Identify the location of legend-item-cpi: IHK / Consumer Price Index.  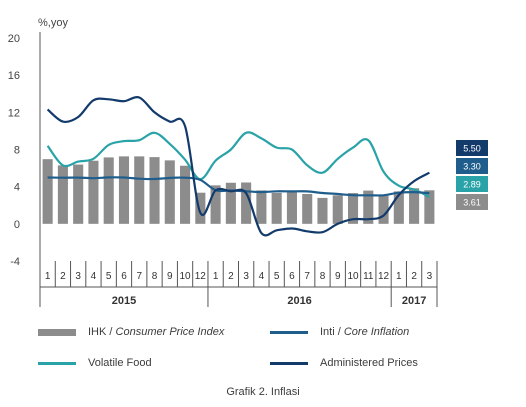
(131, 332).